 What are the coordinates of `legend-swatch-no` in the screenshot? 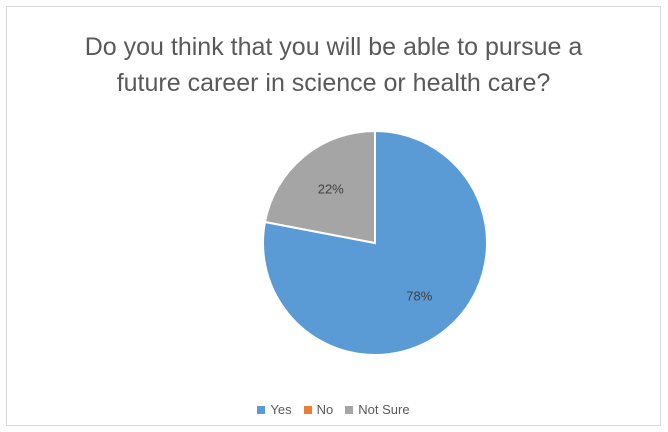 It's located at (307, 409).